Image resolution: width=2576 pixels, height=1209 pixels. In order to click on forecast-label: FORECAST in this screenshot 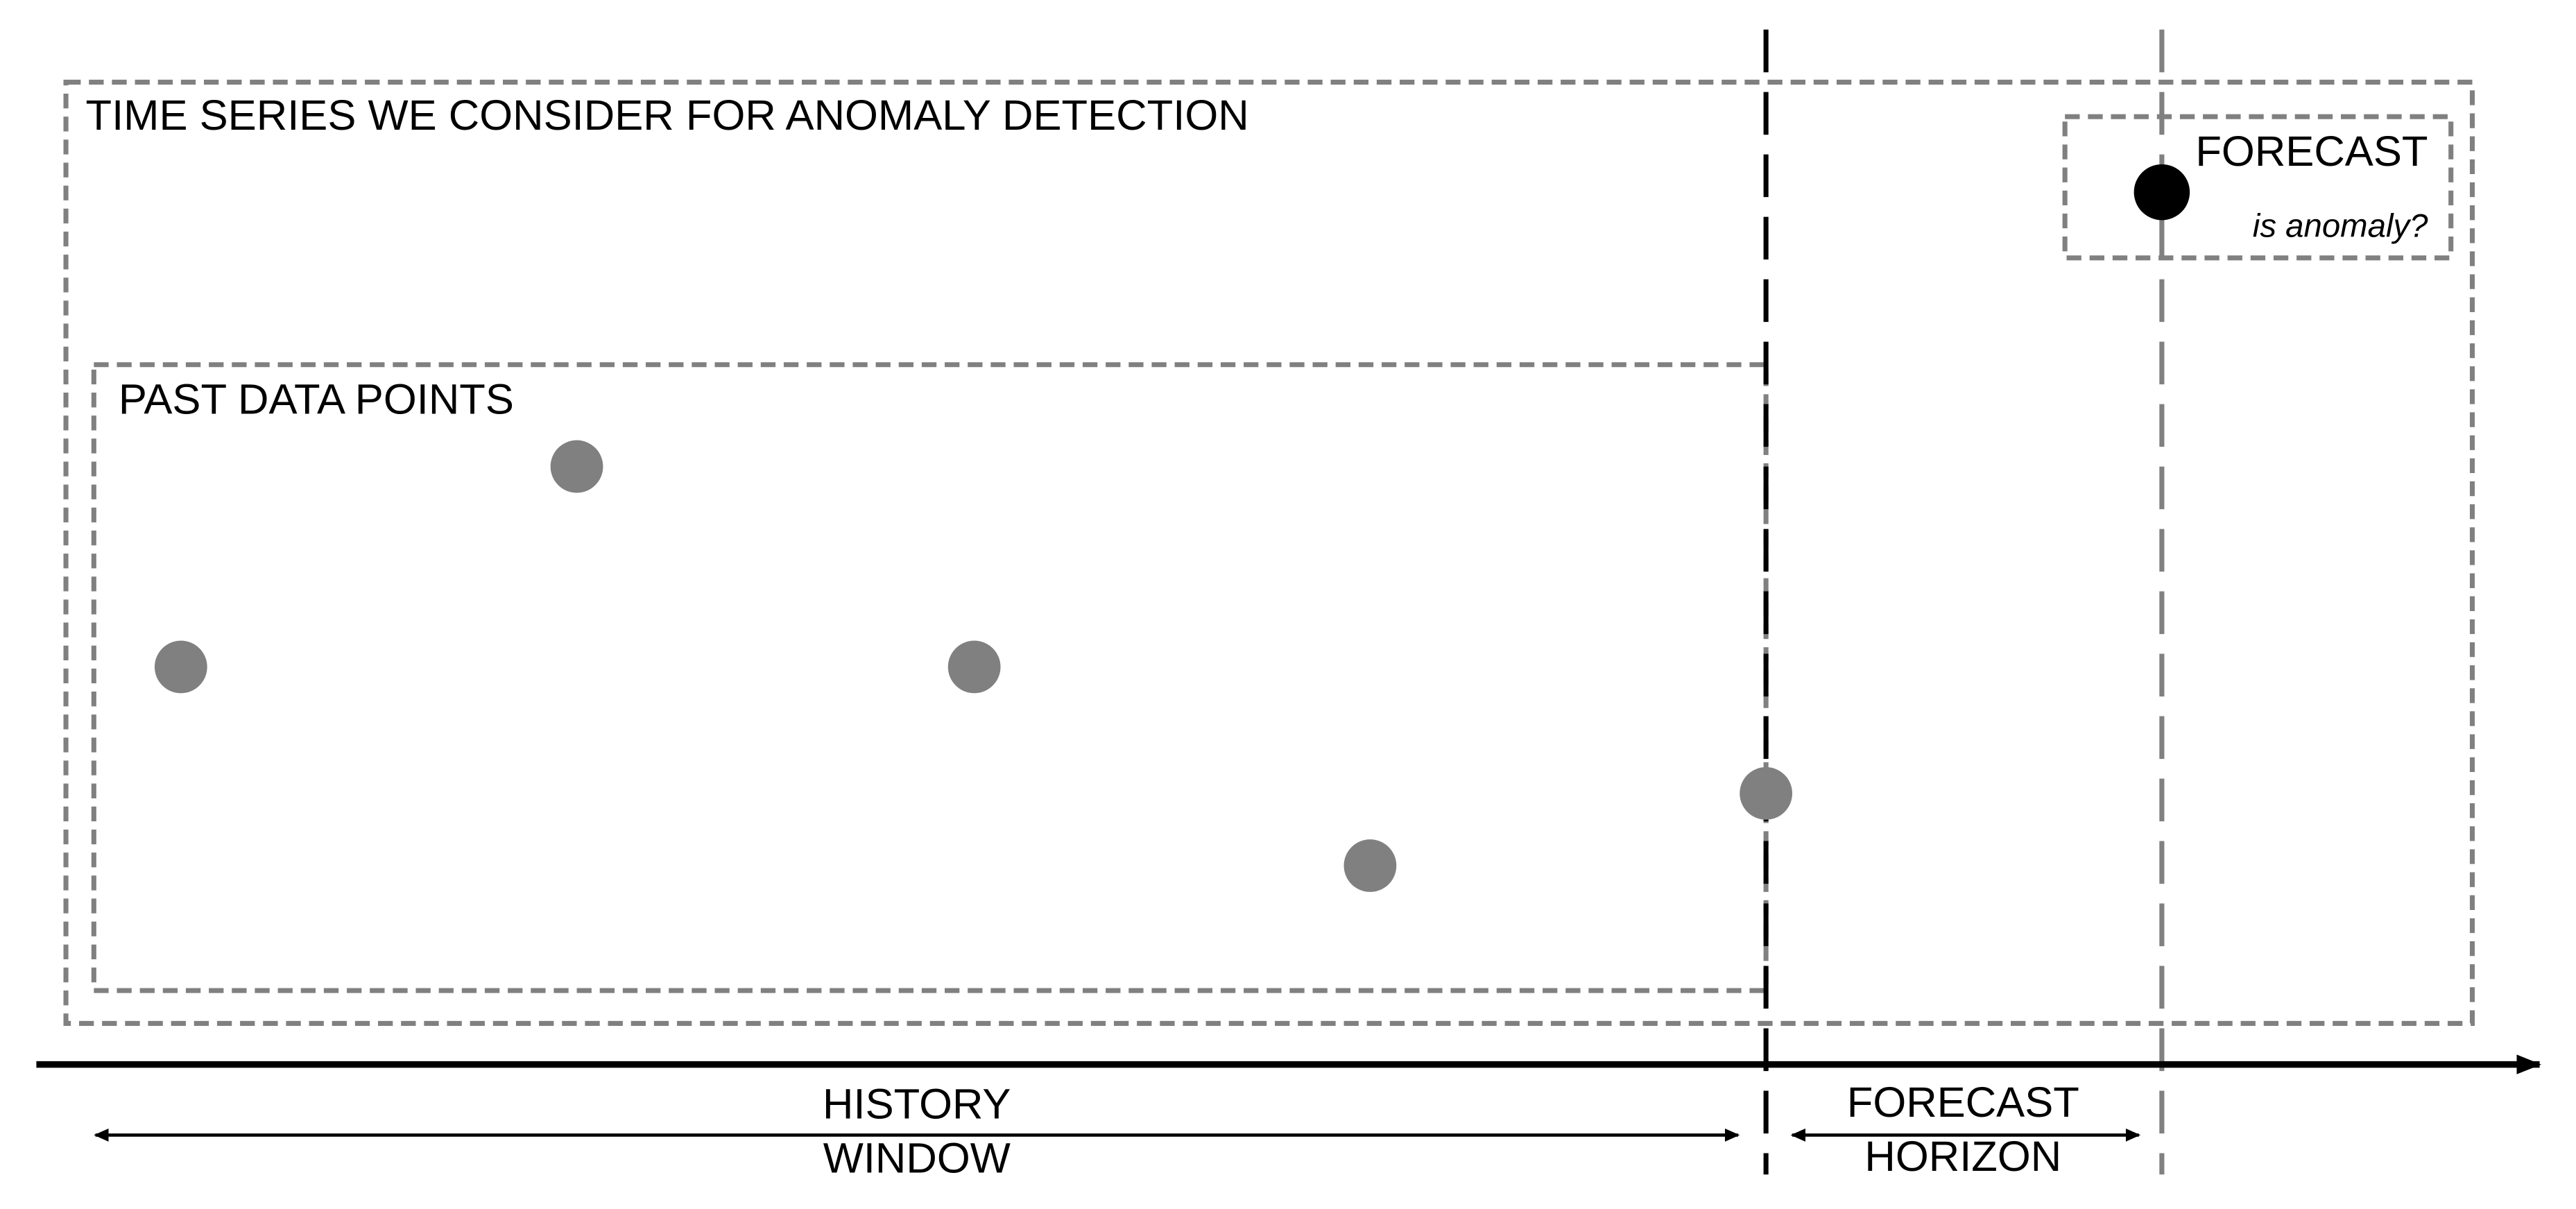, I will do `click(2311, 151)`.